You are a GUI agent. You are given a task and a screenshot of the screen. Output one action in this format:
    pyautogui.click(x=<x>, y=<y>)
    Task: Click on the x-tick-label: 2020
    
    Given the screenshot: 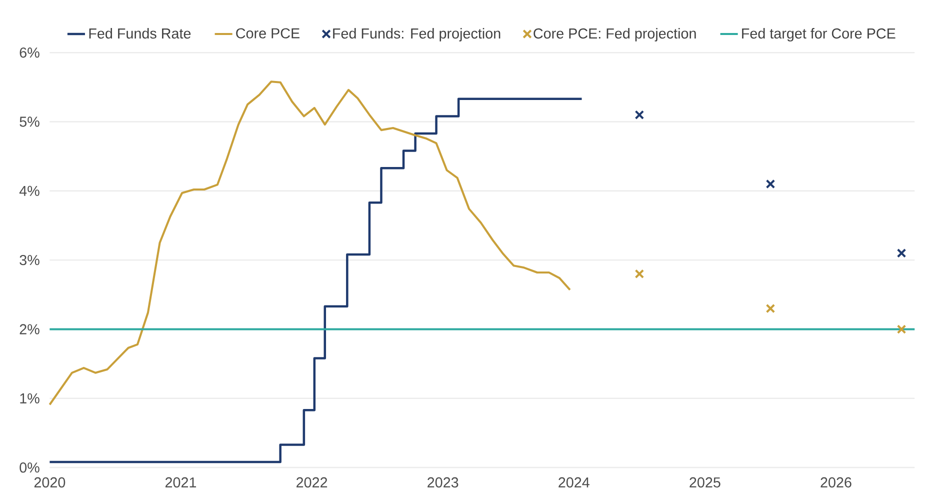 What is the action you would take?
    pyautogui.click(x=50, y=483)
    